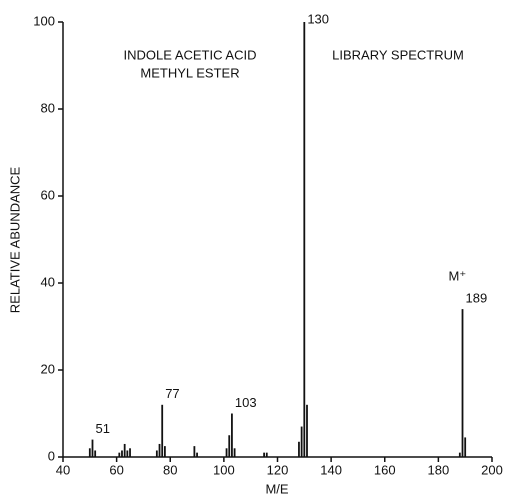 This screenshot has width=509, height=499. What do you see at coordinates (318, 18) in the screenshot?
I see `peak-label: 130` at bounding box center [318, 18].